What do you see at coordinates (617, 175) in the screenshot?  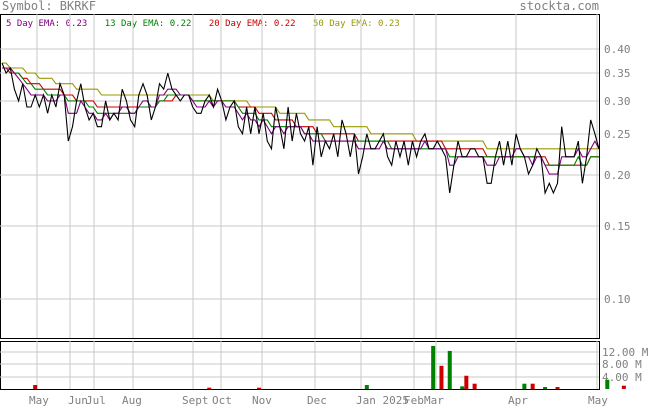 I see `y-tick-label: 0.20` at bounding box center [617, 175].